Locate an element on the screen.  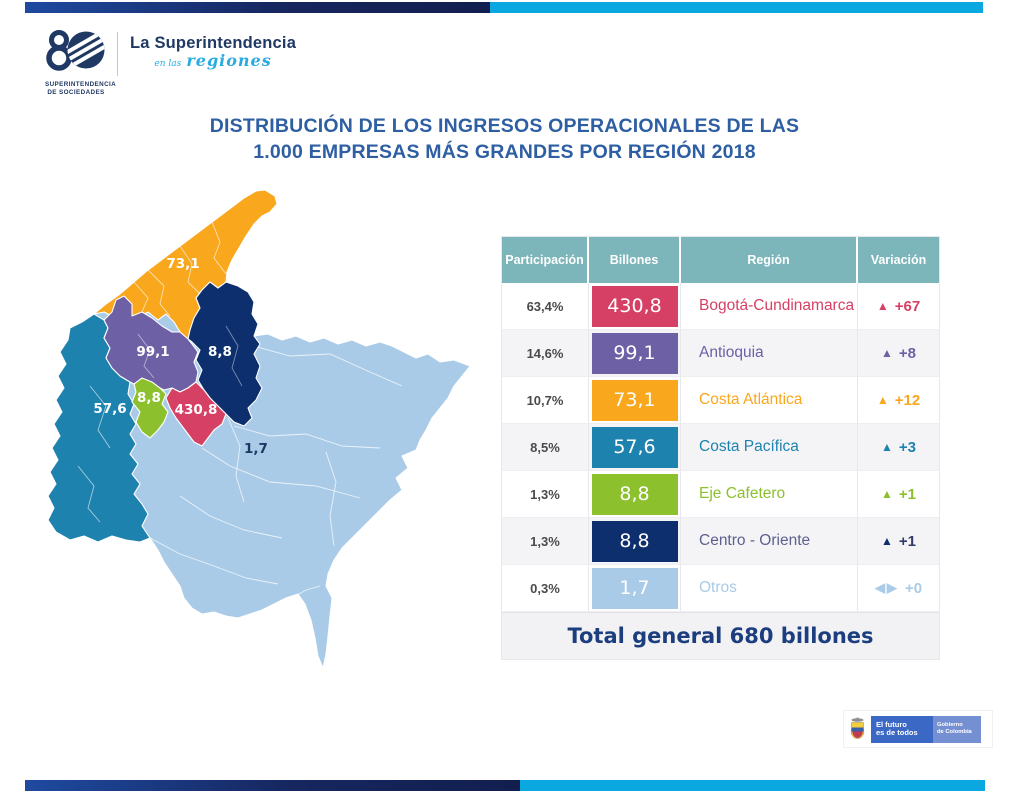
tagline-script: en las regiones is located at coordinates (213, 60).